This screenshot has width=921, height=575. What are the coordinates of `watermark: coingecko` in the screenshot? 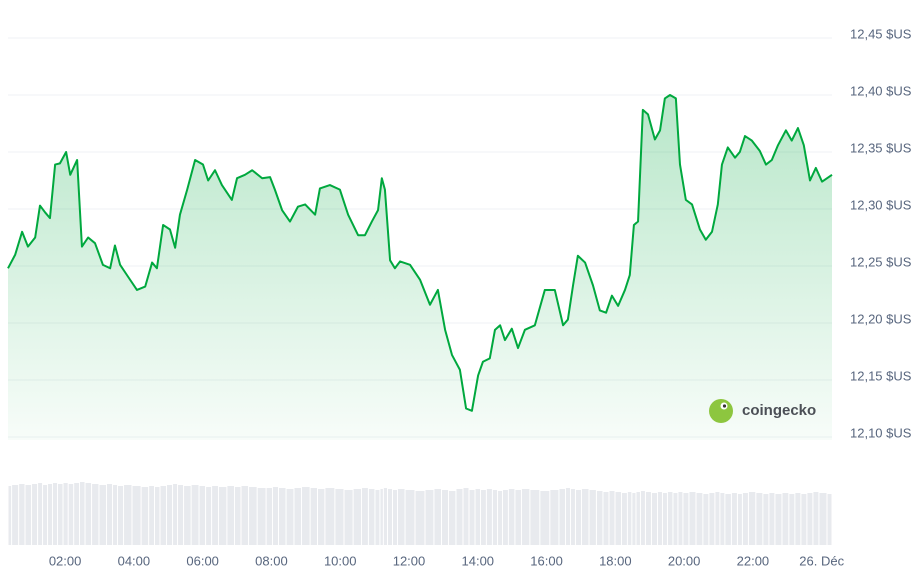 It's located at (762, 411).